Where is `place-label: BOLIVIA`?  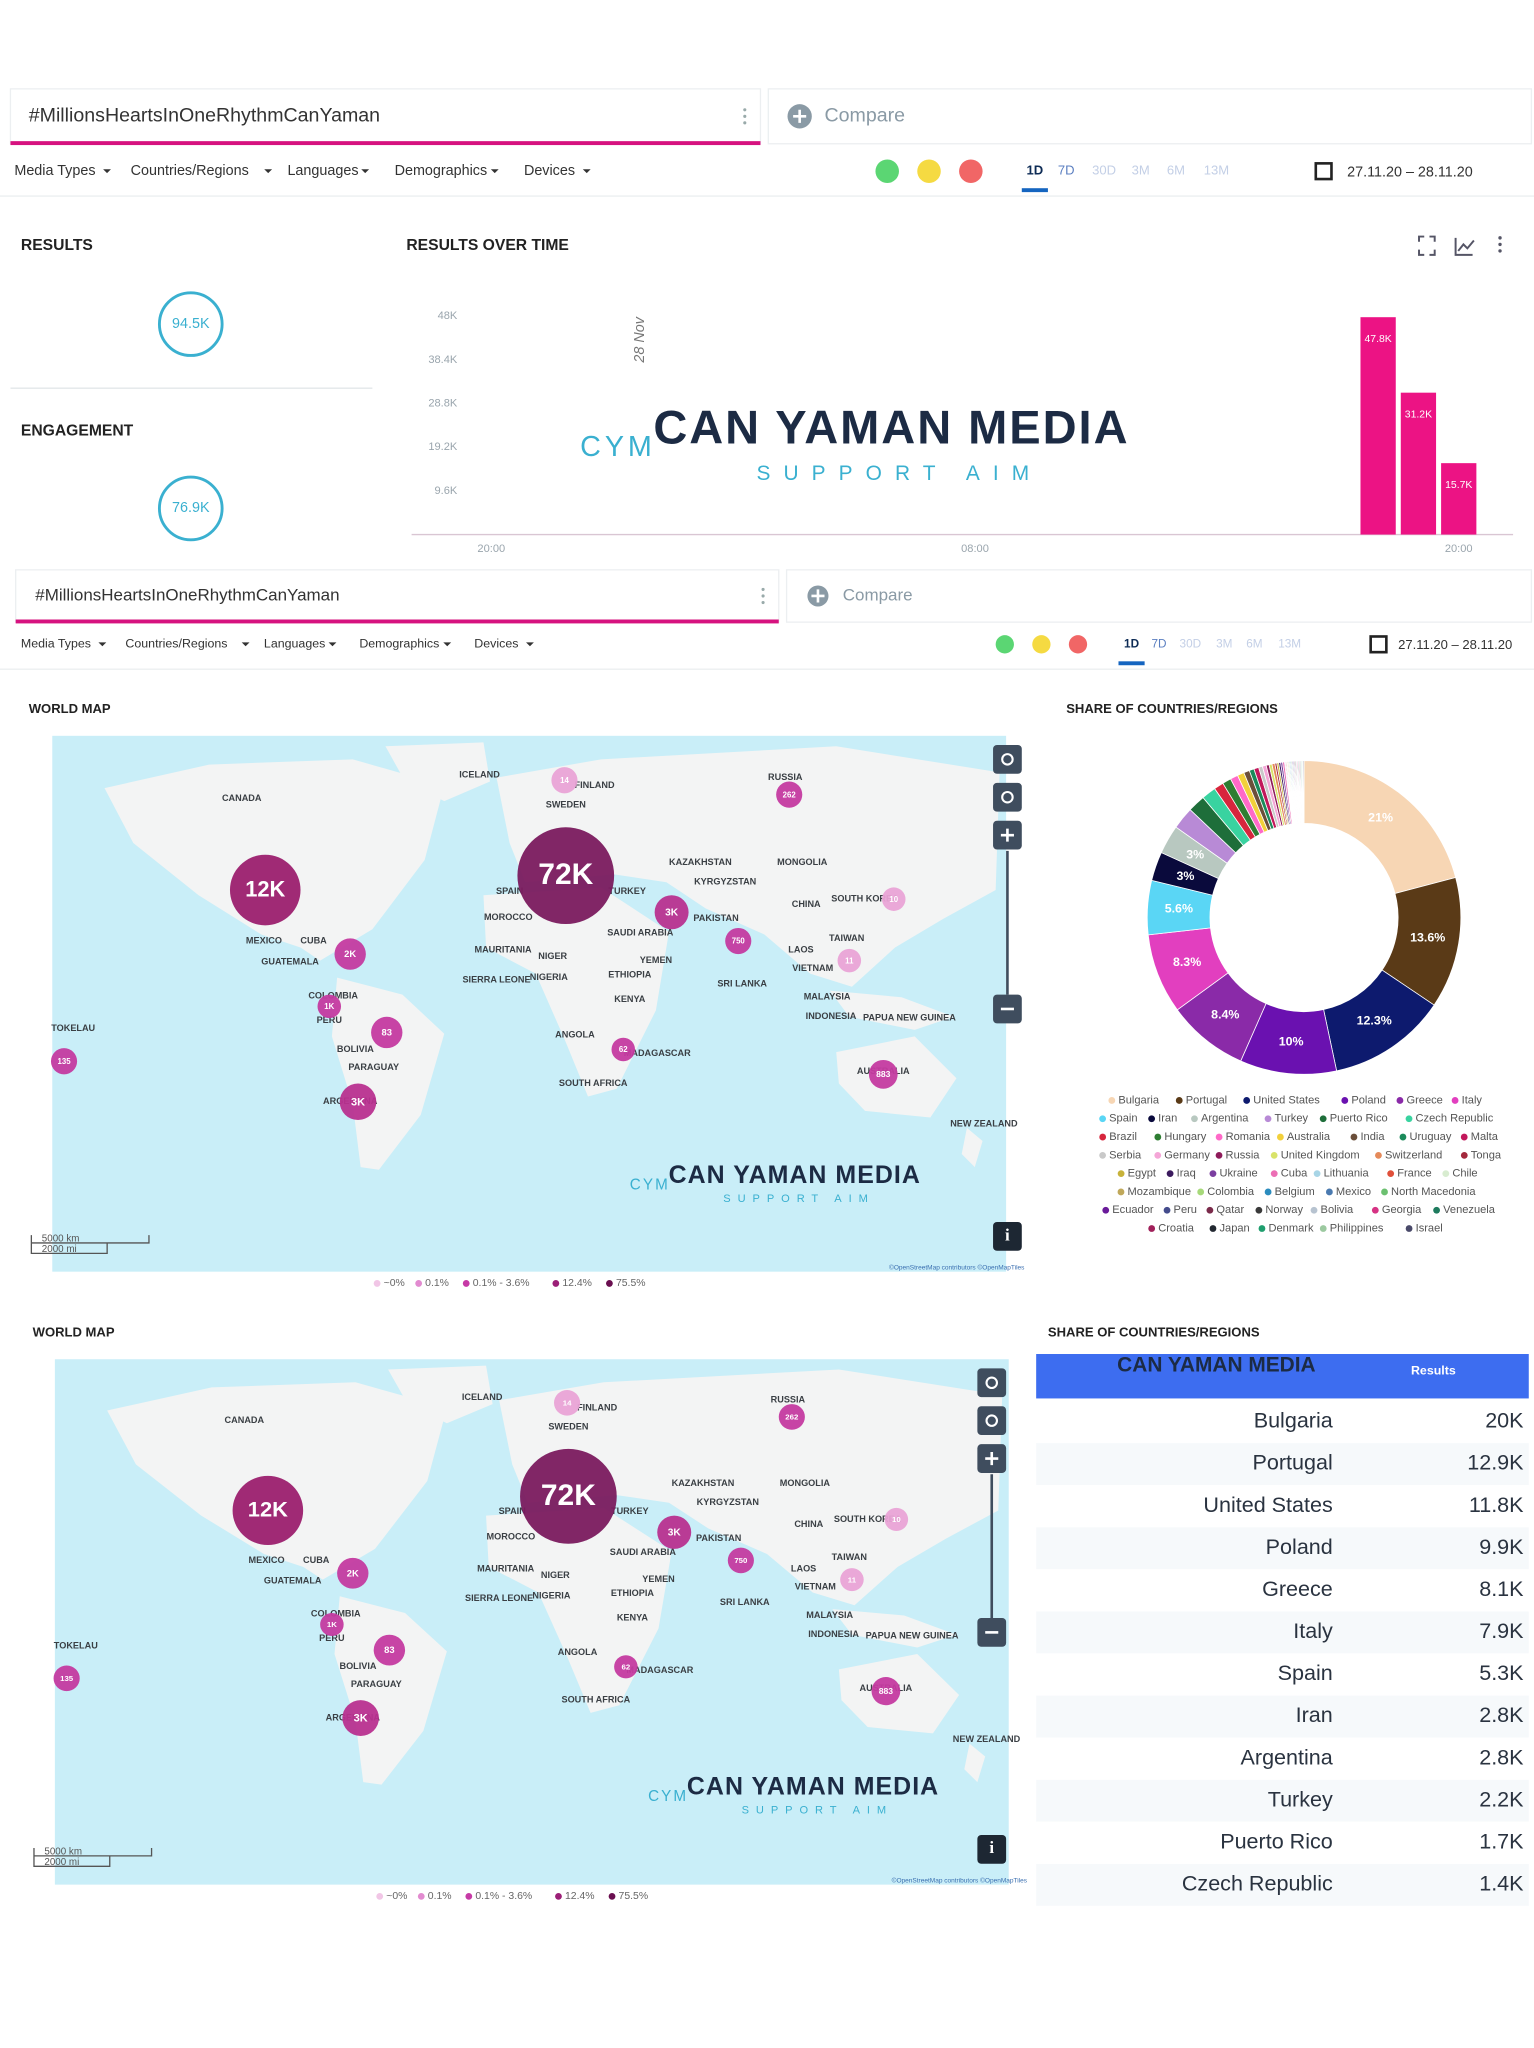
place-label: BOLIVIA is located at coordinates (358, 1666).